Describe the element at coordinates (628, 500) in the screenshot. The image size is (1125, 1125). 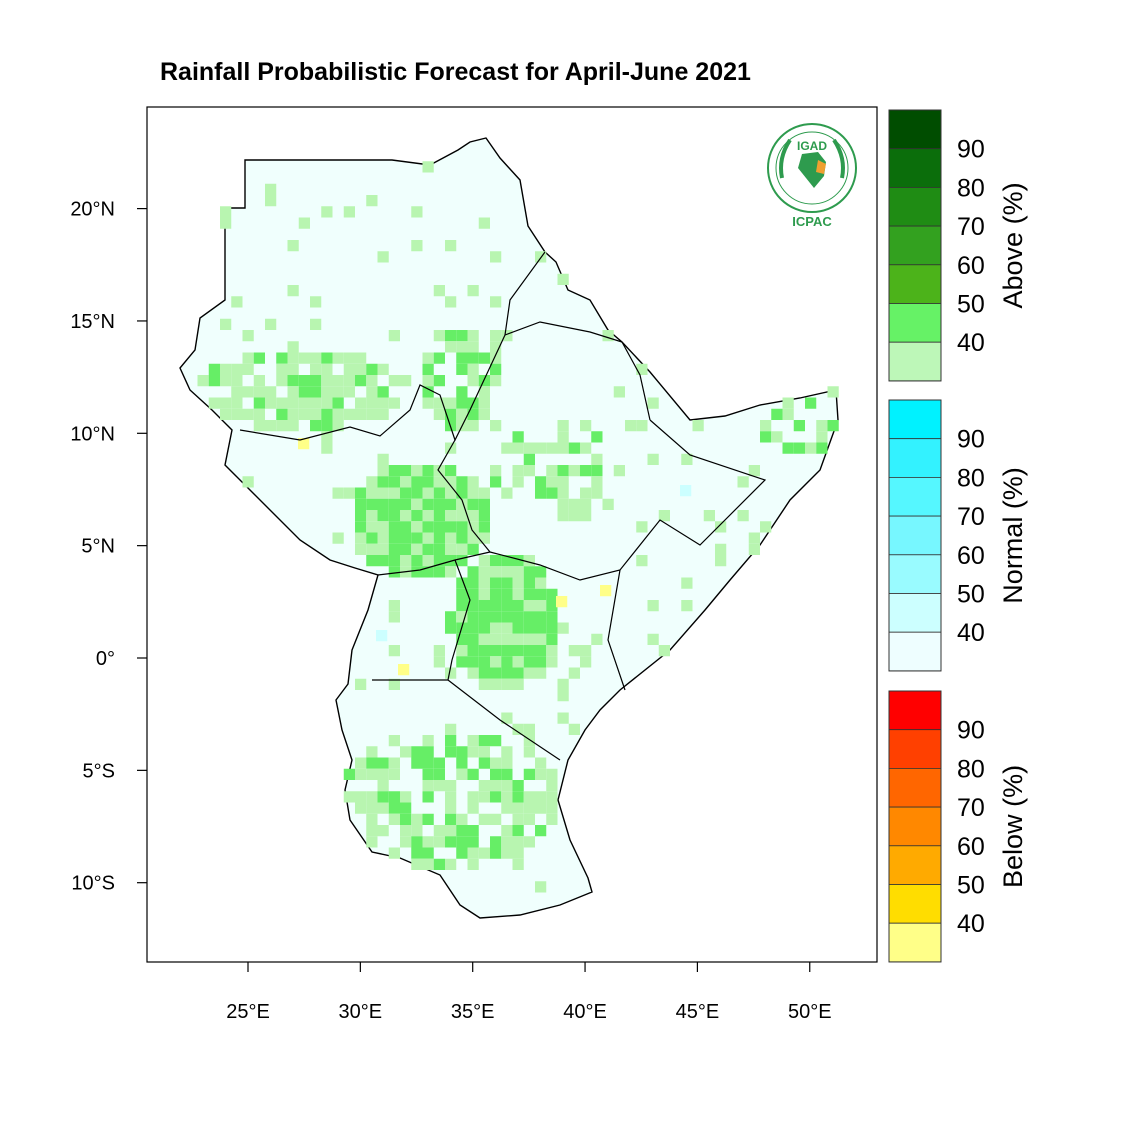
I see `border-kenya-ethiopia` at that location.